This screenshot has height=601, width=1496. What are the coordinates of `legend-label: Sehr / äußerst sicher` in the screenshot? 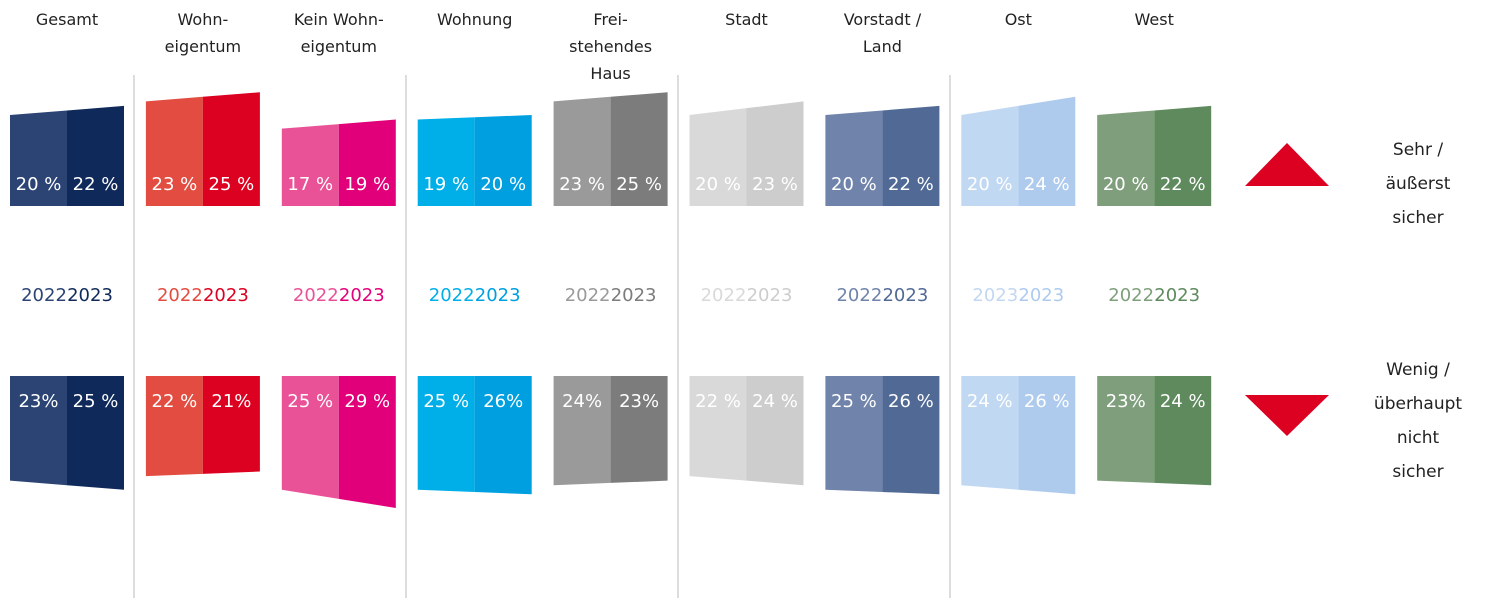 It's located at (1418, 184).